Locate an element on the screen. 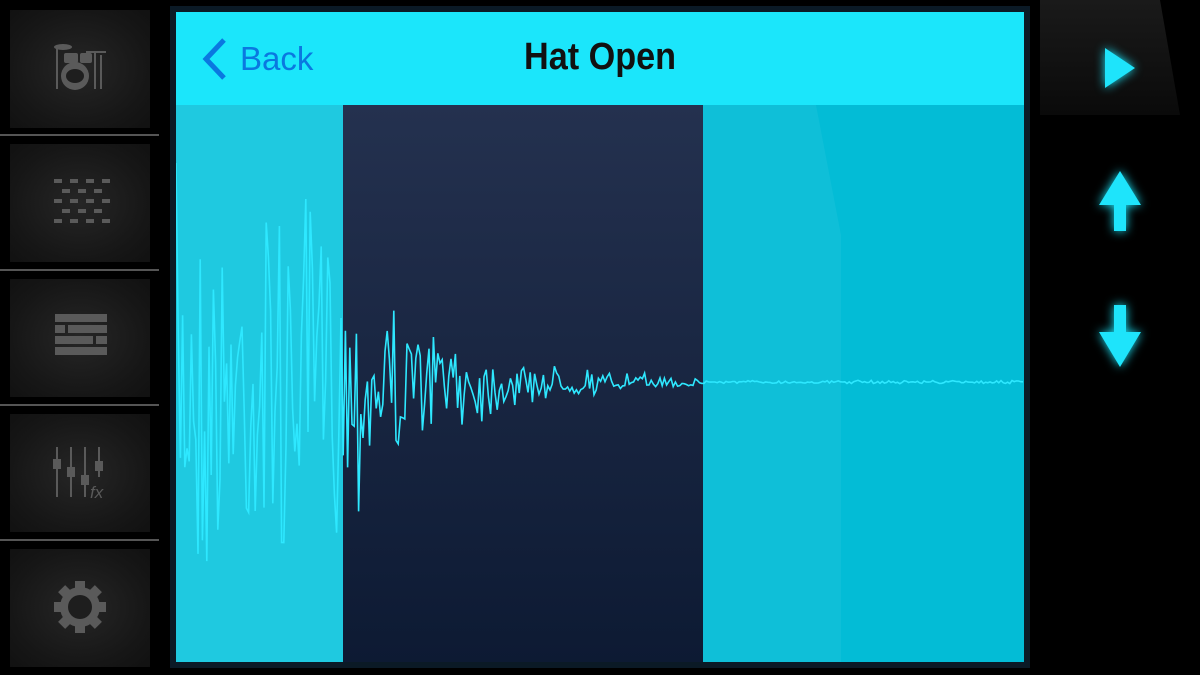  sidebar-item-song is located at coordinates (80, 338).